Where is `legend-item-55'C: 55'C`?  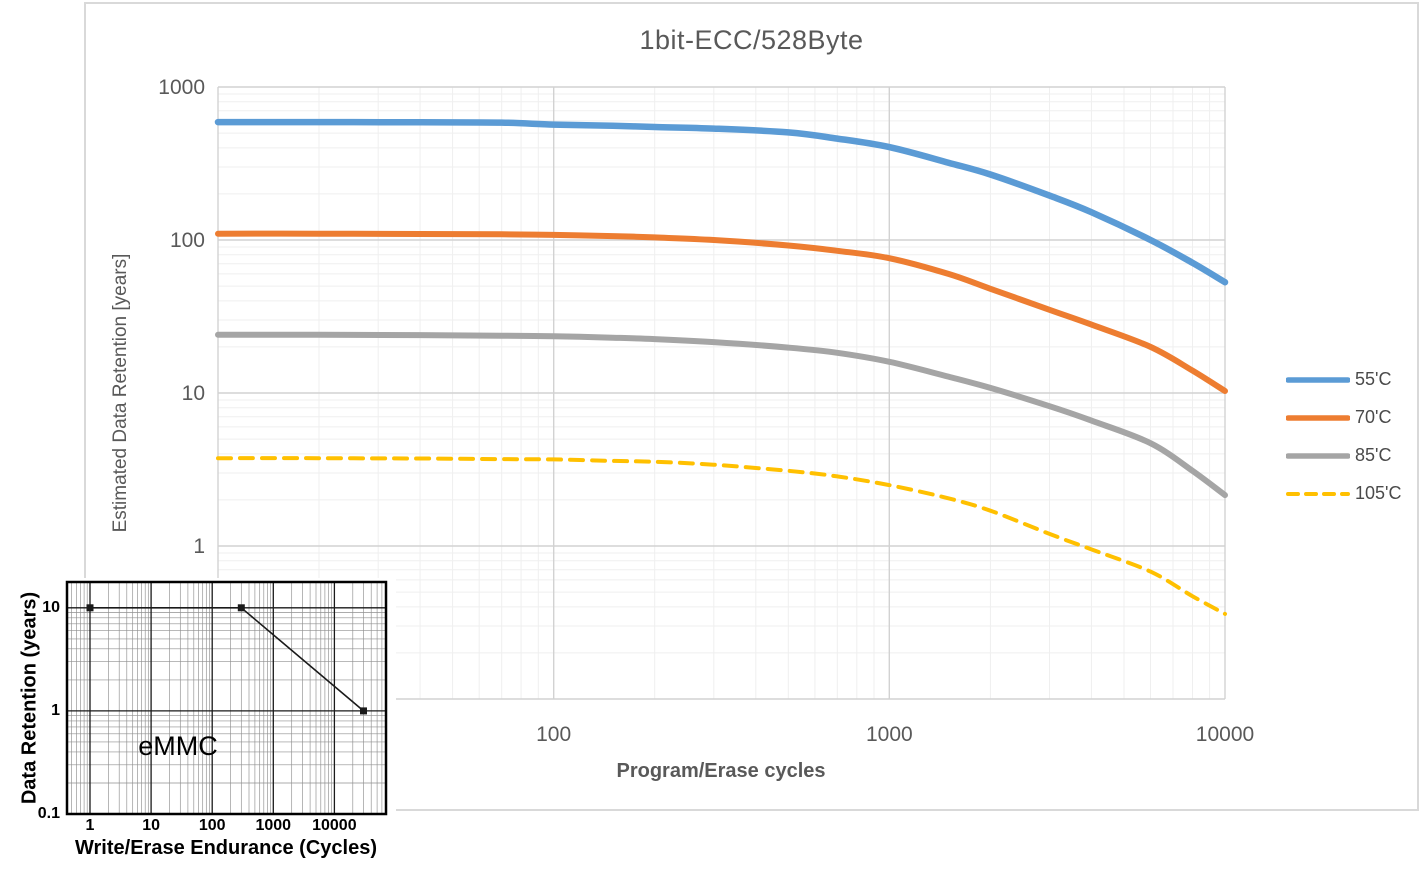 legend-item-55'C: 55'C is located at coordinates (1343, 379).